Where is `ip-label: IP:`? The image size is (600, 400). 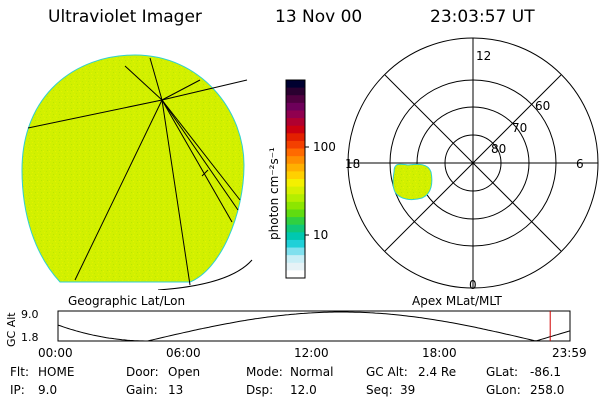 ip-label: IP: is located at coordinates (17, 390).